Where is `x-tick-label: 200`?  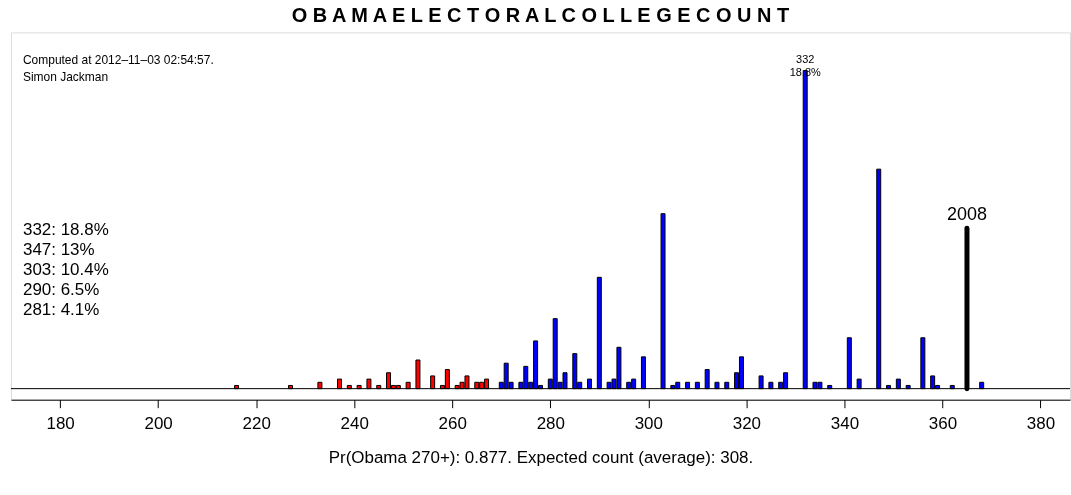
x-tick-label: 200 is located at coordinates (158, 424).